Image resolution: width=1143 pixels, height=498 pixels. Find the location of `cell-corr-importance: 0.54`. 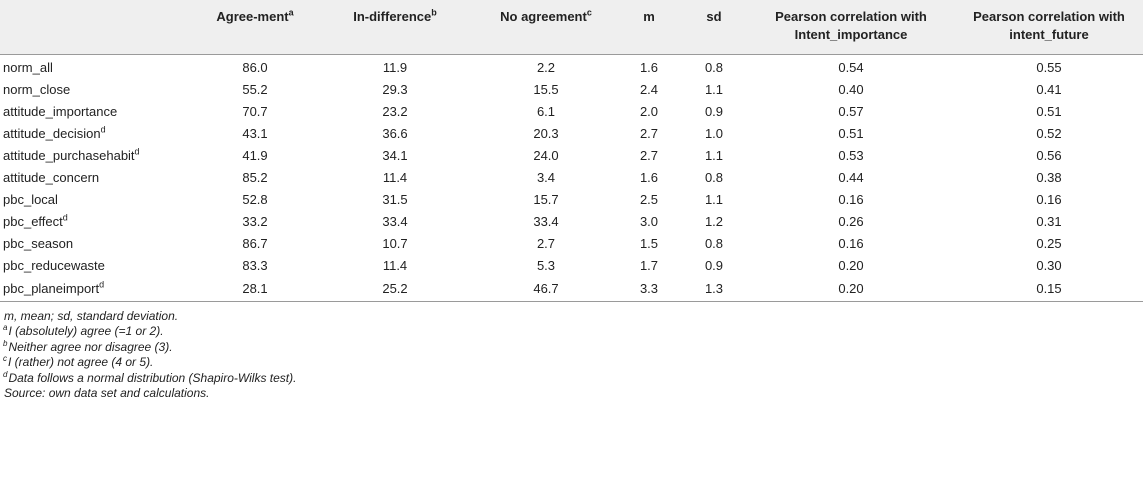

cell-corr-importance: 0.54 is located at coordinates (851, 67).